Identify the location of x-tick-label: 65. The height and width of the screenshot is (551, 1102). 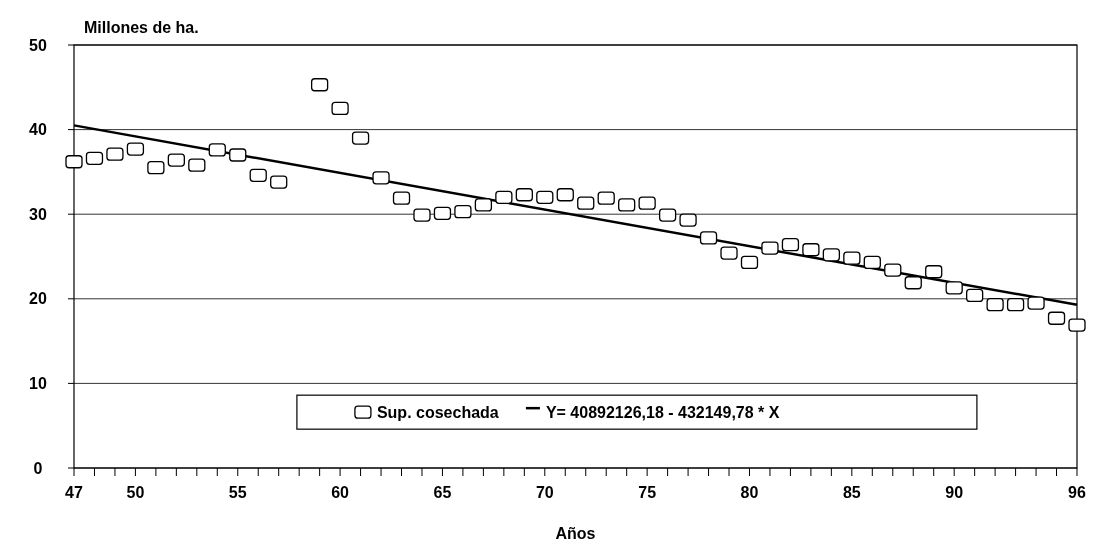
(442, 492).